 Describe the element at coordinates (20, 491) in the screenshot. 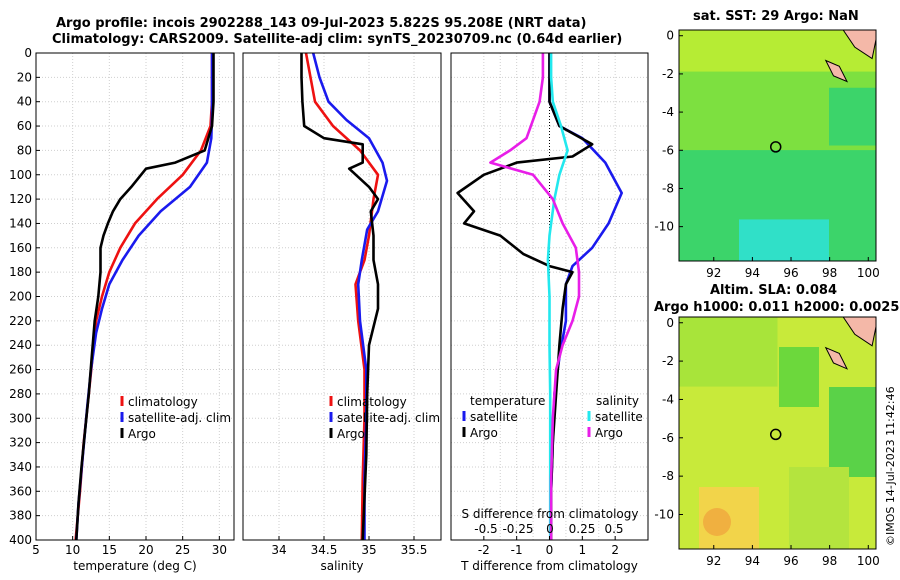

I see `y-tick-label: 360` at that location.